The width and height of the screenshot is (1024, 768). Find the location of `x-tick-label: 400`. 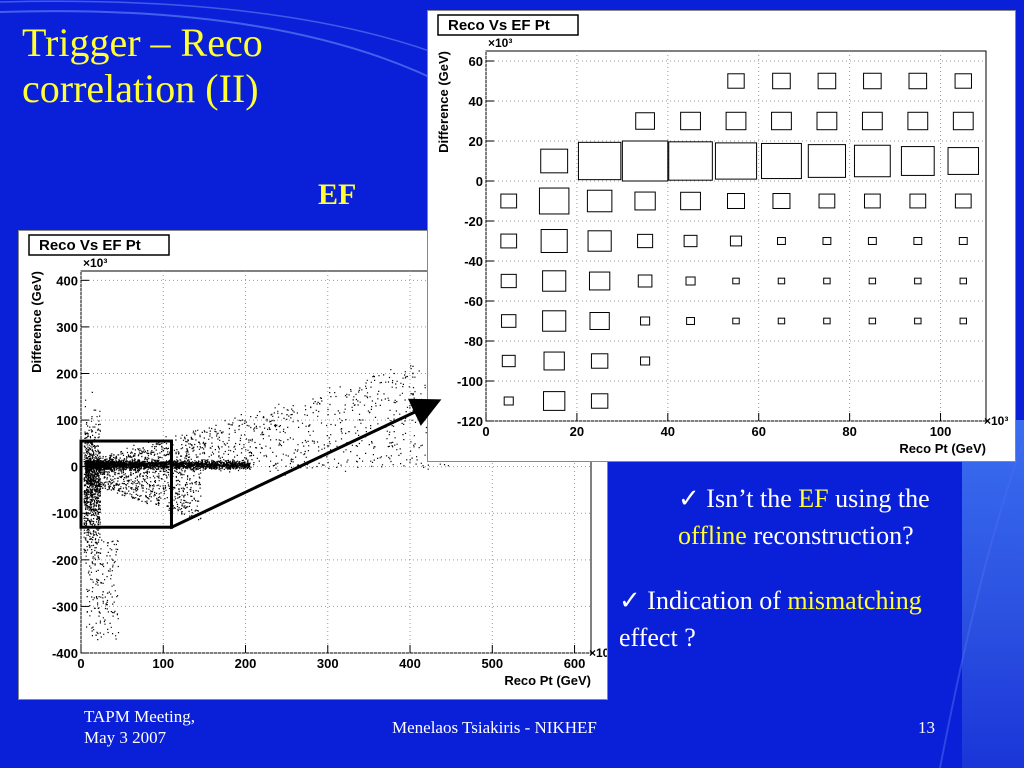

x-tick-label: 400 is located at coordinates (410, 663).